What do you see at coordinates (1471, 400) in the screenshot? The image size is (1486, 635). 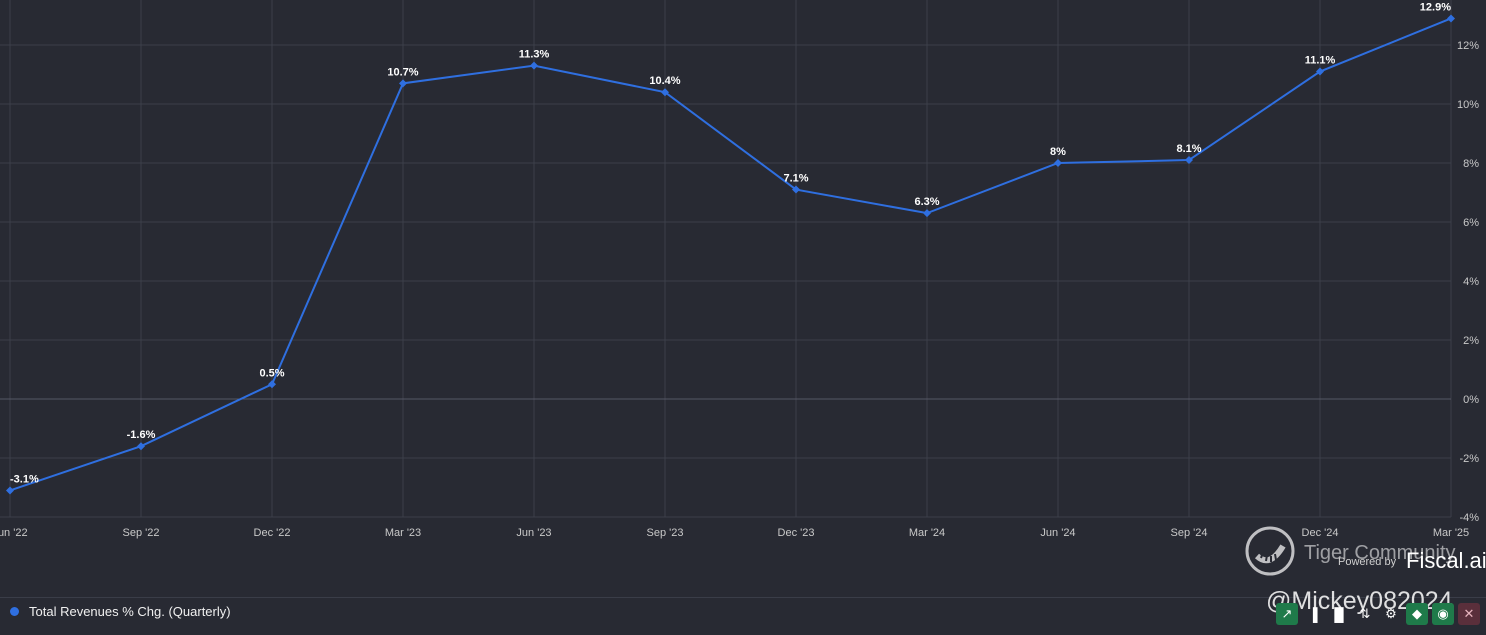 I see `y-tick-label: 0%` at bounding box center [1471, 400].